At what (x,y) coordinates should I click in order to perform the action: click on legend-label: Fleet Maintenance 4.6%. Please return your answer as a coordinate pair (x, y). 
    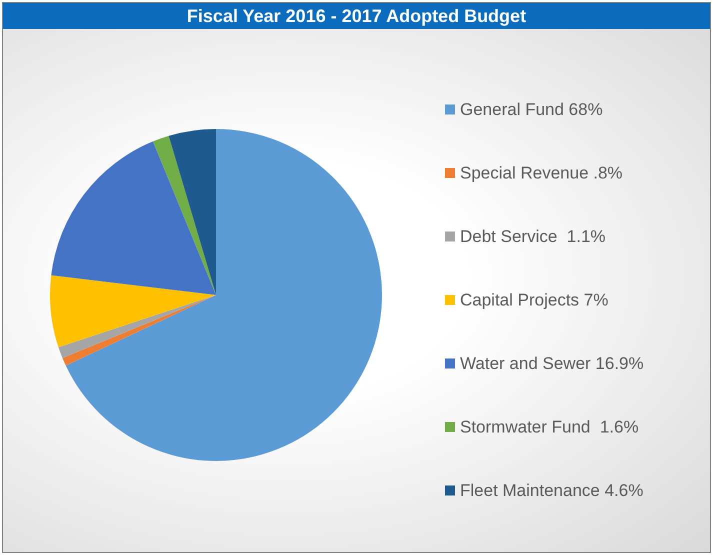
    Looking at the image, I should click on (552, 490).